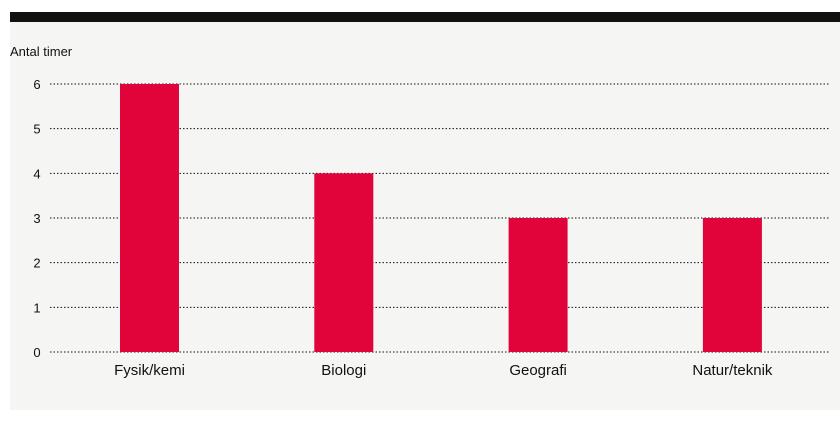 The height and width of the screenshot is (422, 840). What do you see at coordinates (36, 173) in the screenshot?
I see `y-tick-label: 4` at bounding box center [36, 173].